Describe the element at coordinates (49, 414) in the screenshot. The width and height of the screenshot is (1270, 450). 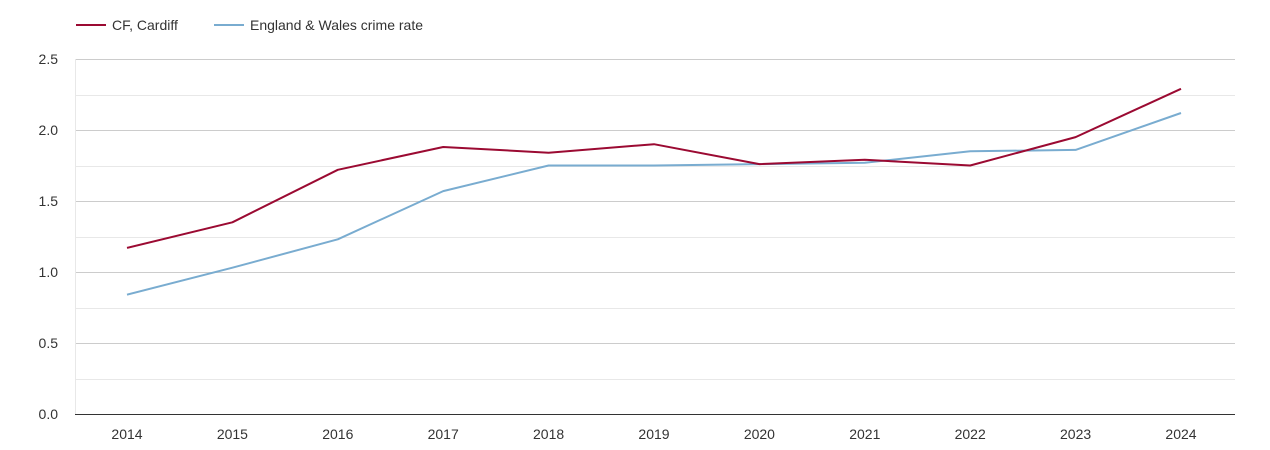
I see `y-tick-label: 0.0` at that location.